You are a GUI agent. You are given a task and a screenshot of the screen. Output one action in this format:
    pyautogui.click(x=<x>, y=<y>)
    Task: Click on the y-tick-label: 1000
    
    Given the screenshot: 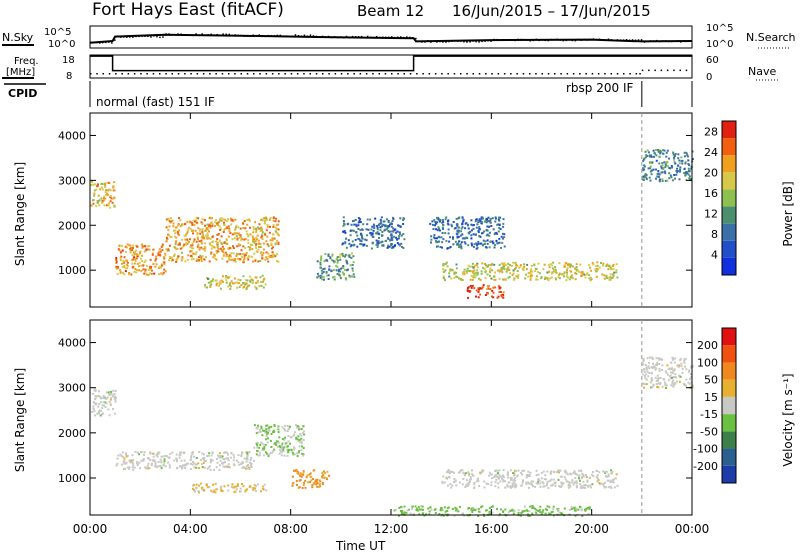 What is the action you would take?
    pyautogui.click(x=72, y=478)
    